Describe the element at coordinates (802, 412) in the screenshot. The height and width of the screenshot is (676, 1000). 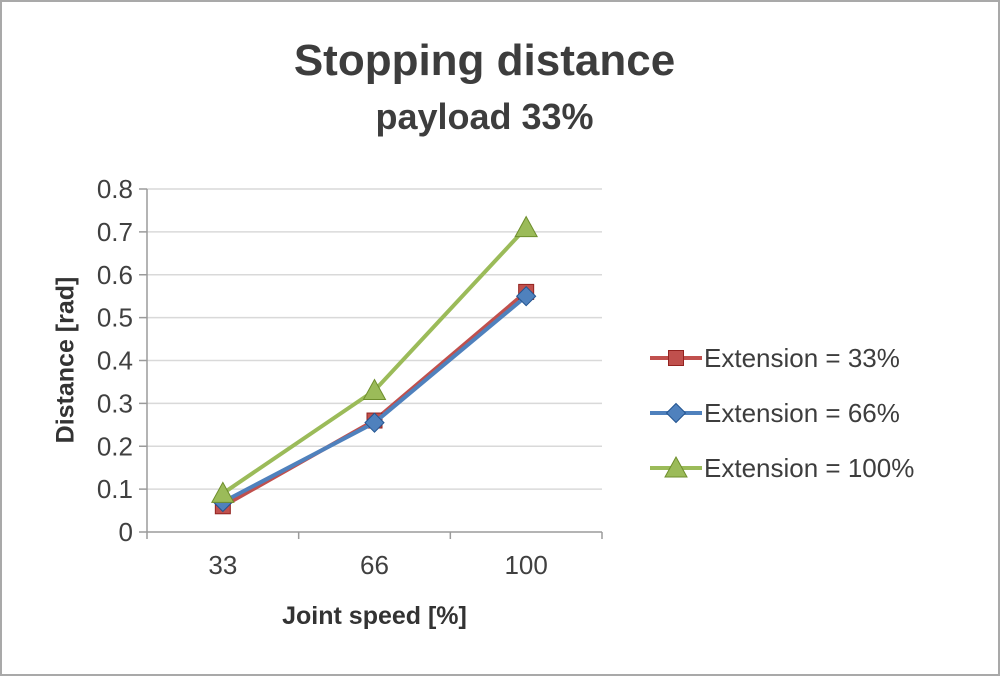
I see `legend-label: Extension = 66%` at that location.